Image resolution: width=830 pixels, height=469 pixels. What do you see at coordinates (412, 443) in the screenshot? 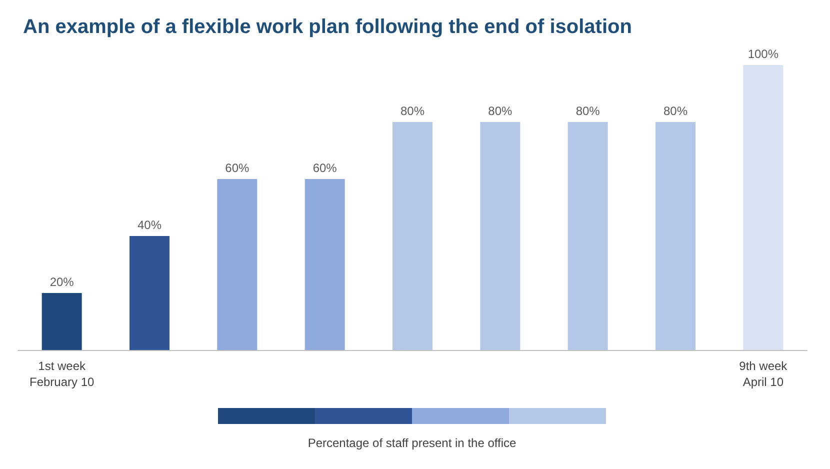
I see `text: Percentage of staff present in the office` at bounding box center [412, 443].